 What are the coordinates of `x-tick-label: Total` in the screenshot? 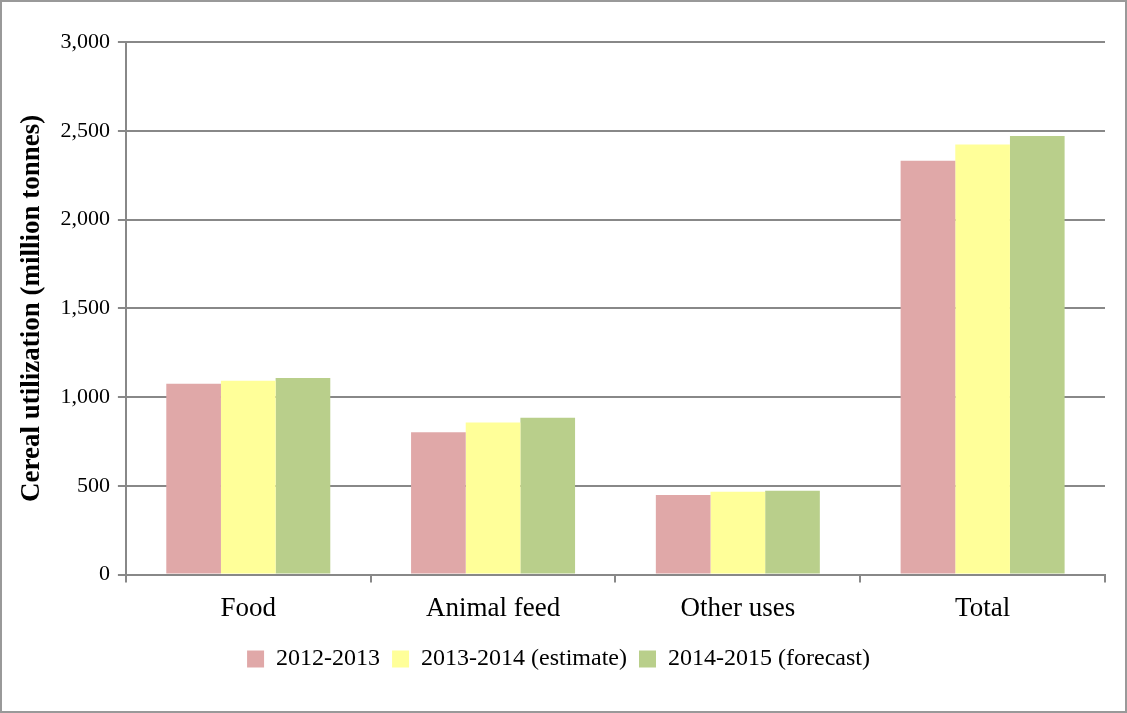 It's located at (983, 606).